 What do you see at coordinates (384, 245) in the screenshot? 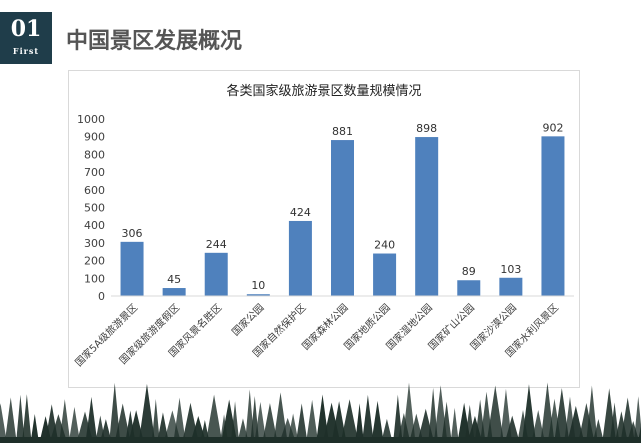
I see `data-label: 240` at bounding box center [384, 245].